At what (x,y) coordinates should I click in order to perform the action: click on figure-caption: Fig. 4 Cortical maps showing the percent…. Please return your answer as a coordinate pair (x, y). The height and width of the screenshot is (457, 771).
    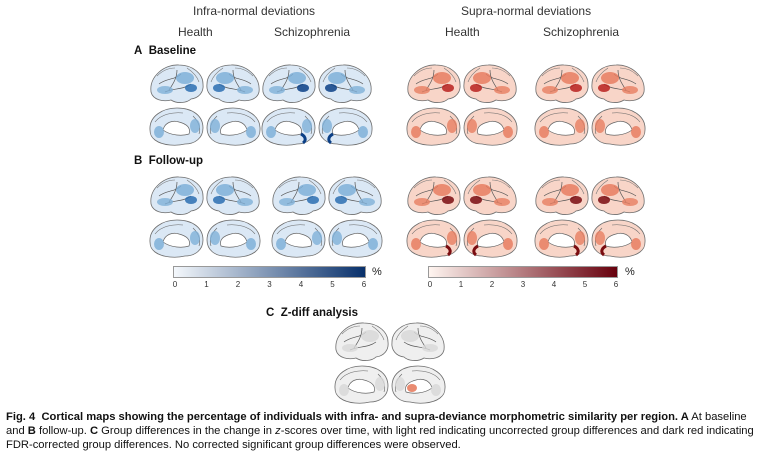
    Looking at the image, I should click on (386, 431).